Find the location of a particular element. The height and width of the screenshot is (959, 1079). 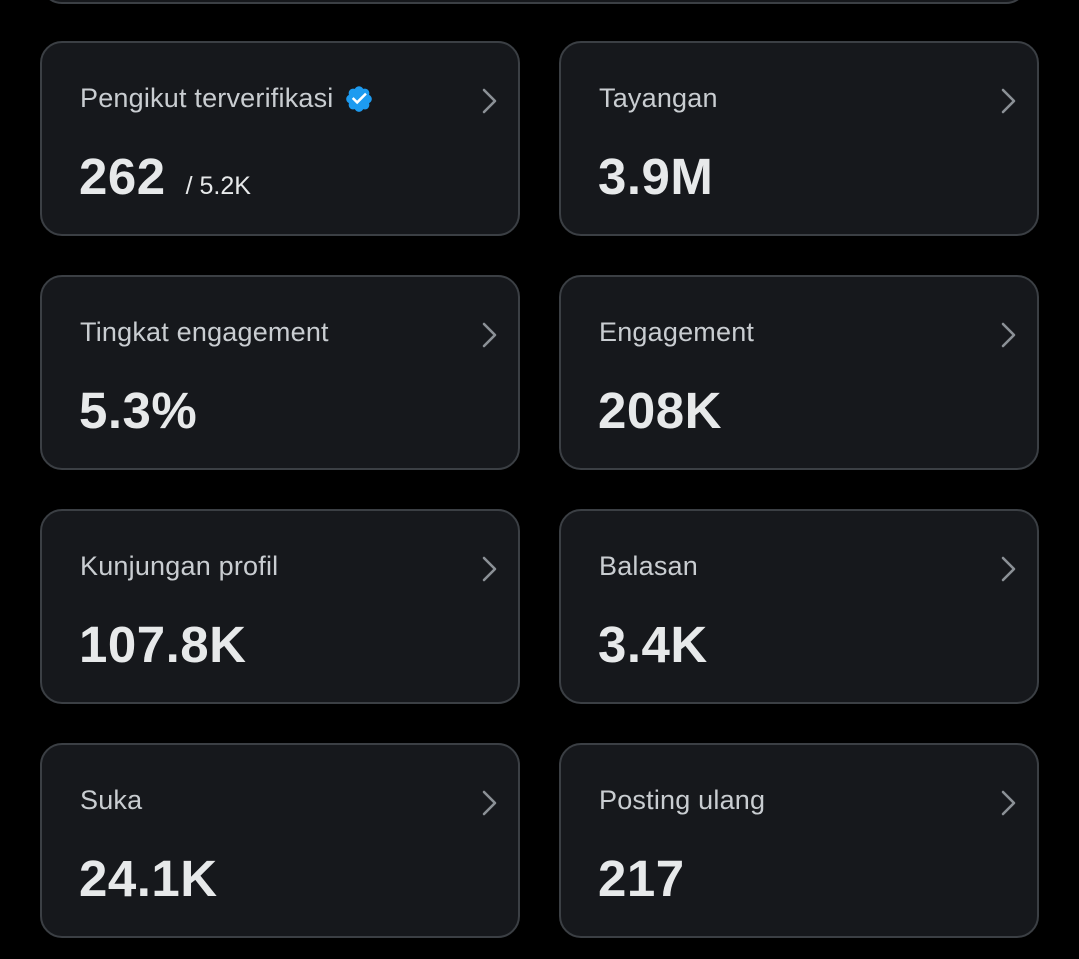

stat-label: Balasan is located at coordinates (648, 566).